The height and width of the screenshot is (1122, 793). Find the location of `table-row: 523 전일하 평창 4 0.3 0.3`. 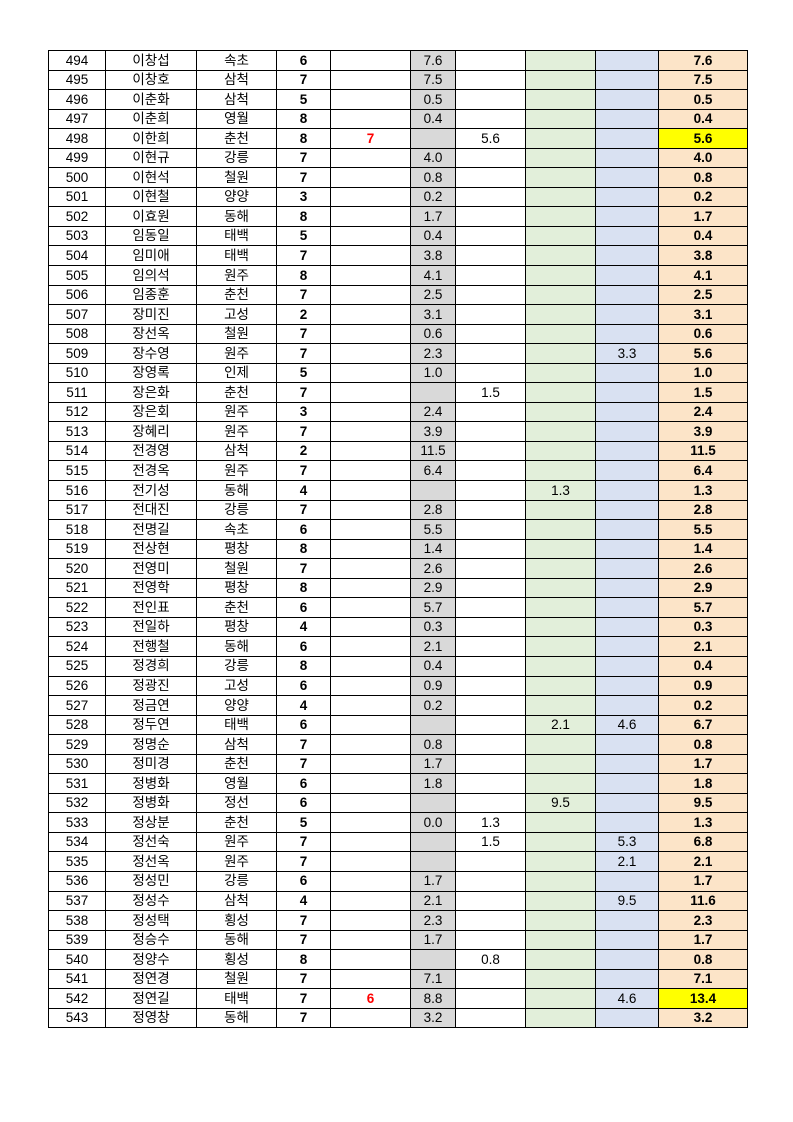

table-row: 523 전일하 평창 4 0.3 0.3 is located at coordinates (398, 627).